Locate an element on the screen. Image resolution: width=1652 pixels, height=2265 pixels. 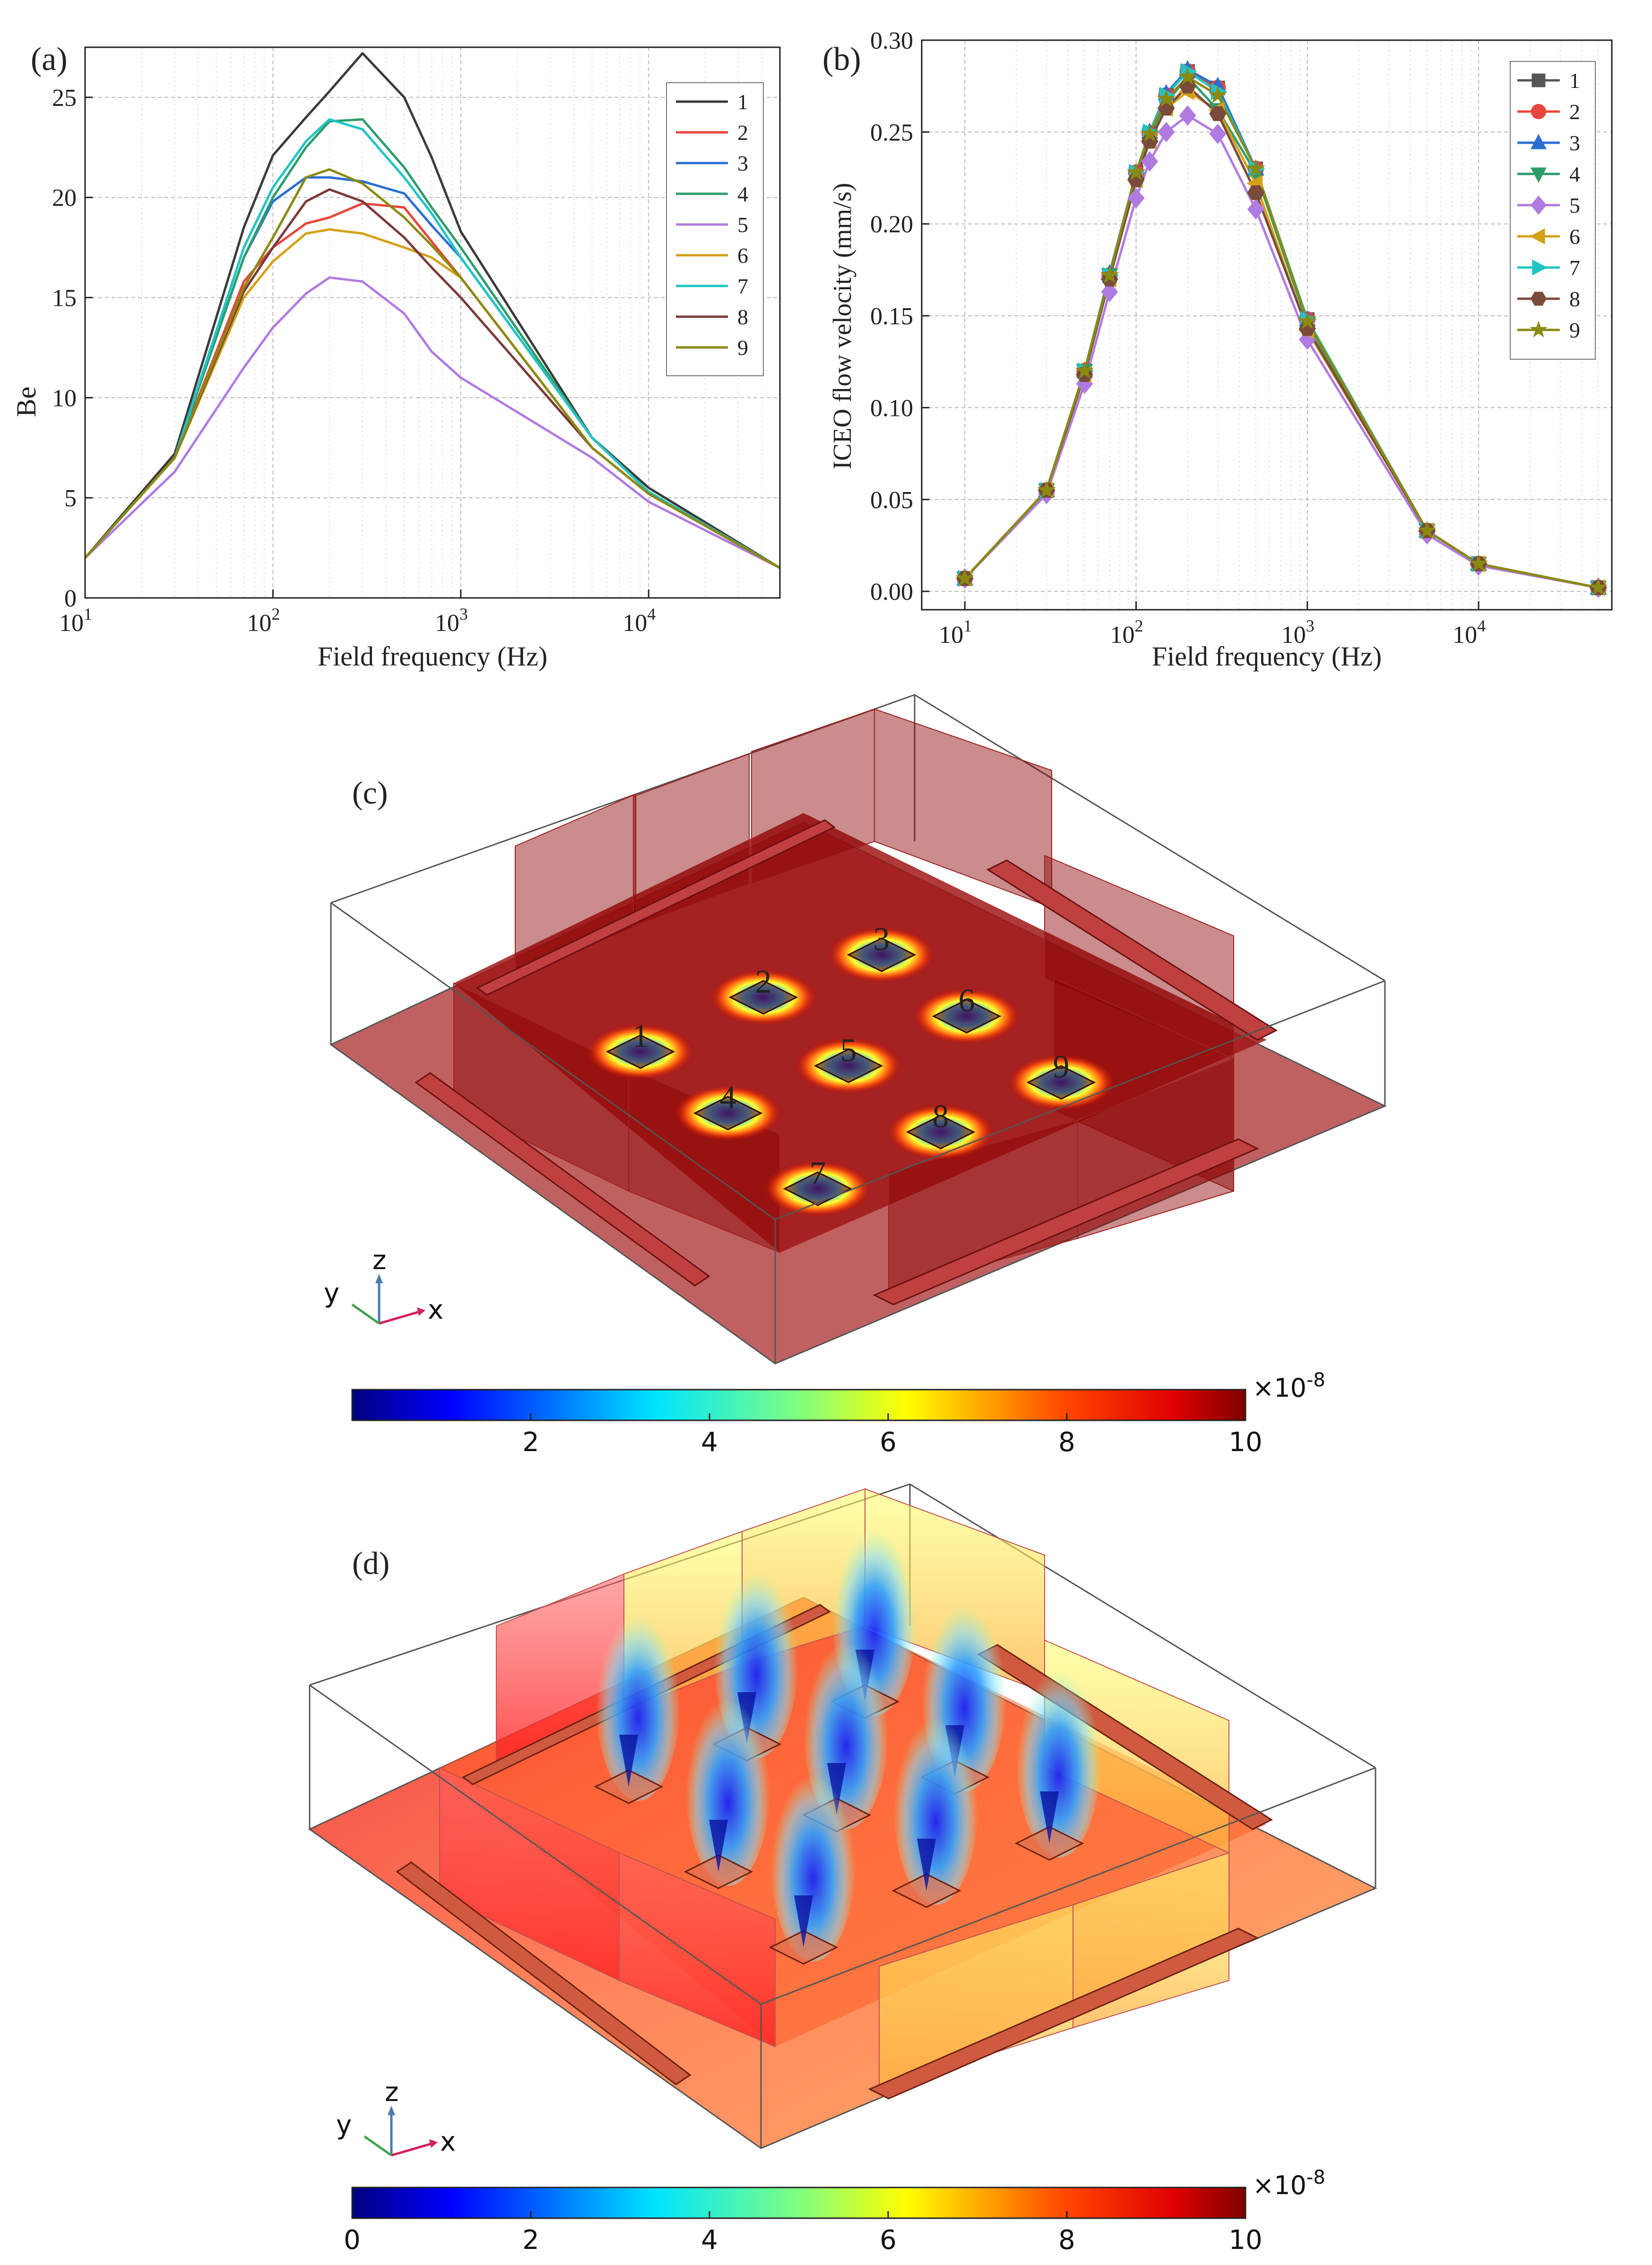
panel-b-y-ticks: 0.00 0.05 0.10 0.15 0.20 0.25 0.30 is located at coordinates (900, 316).